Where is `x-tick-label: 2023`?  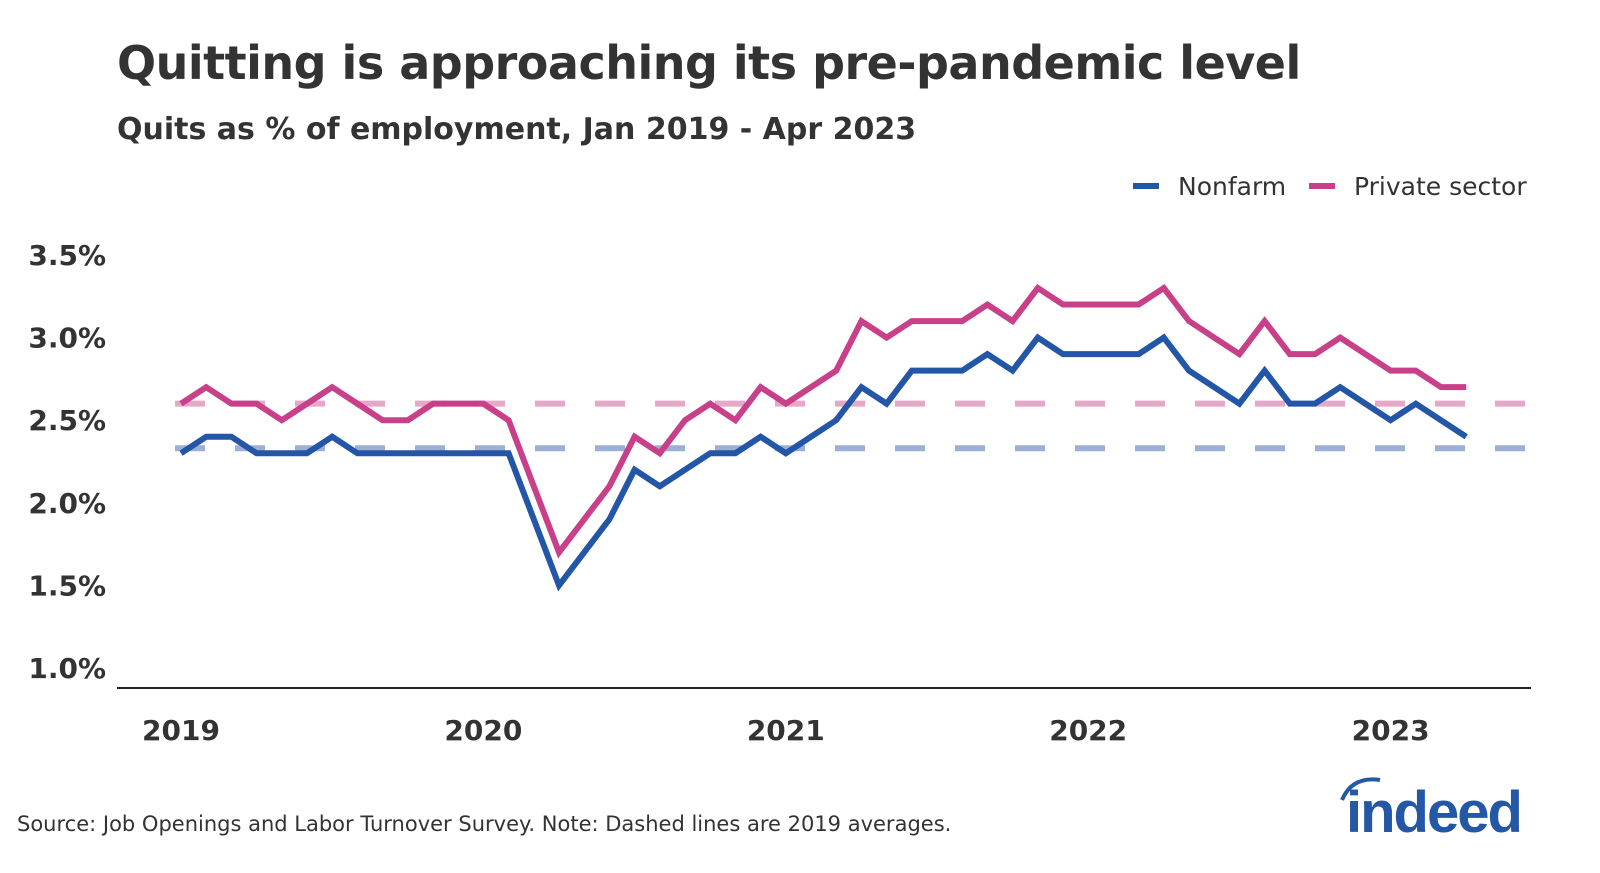 x-tick-label: 2023 is located at coordinates (1391, 730).